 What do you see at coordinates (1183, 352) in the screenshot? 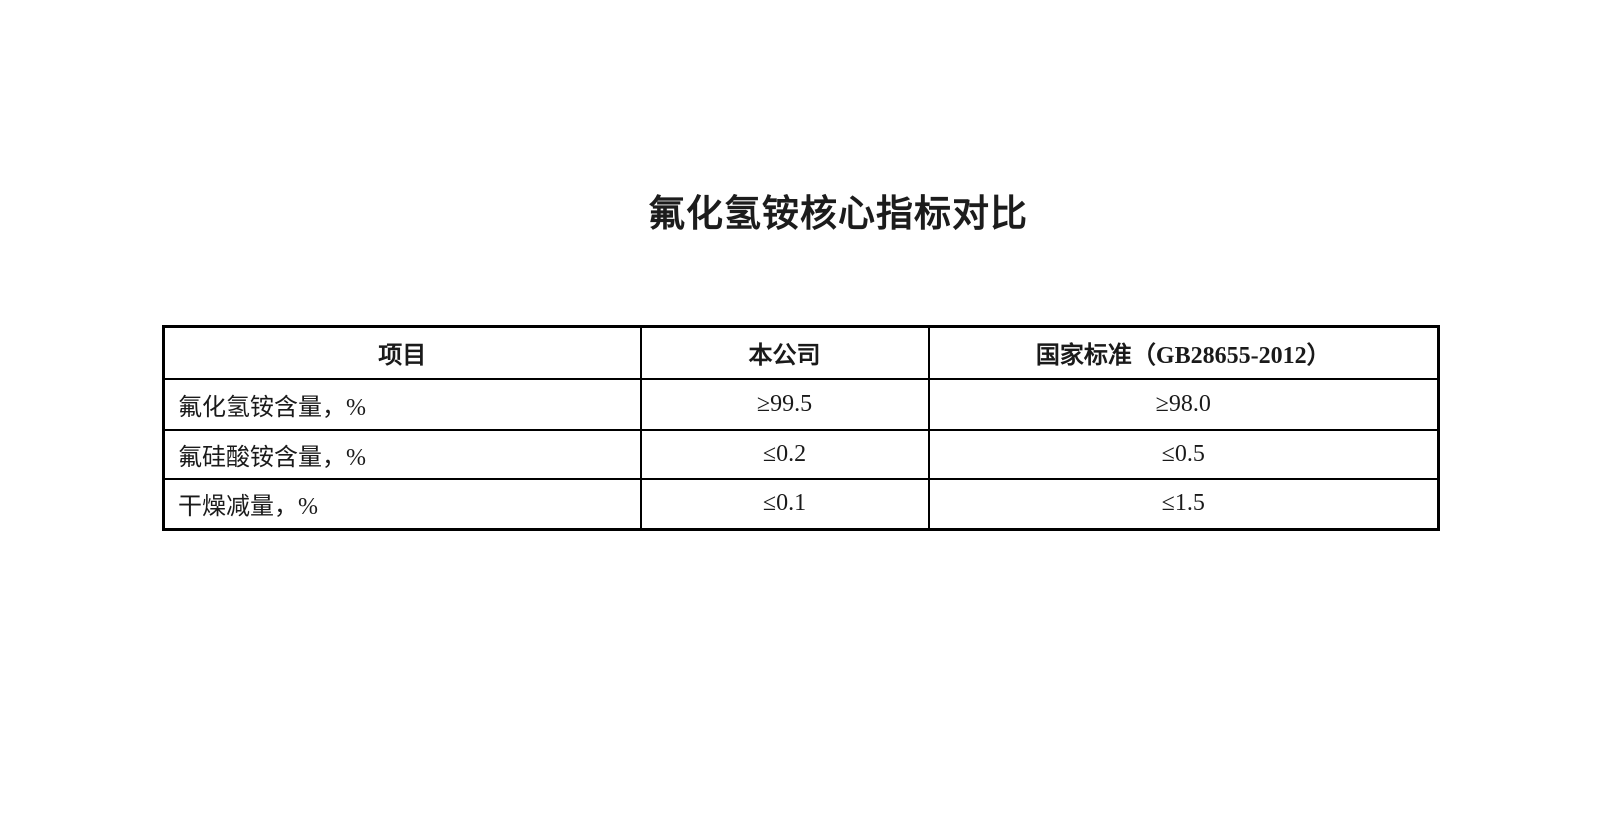
I see `table-header-national-standard: 国家标准（GB28655-2012）` at bounding box center [1183, 352].